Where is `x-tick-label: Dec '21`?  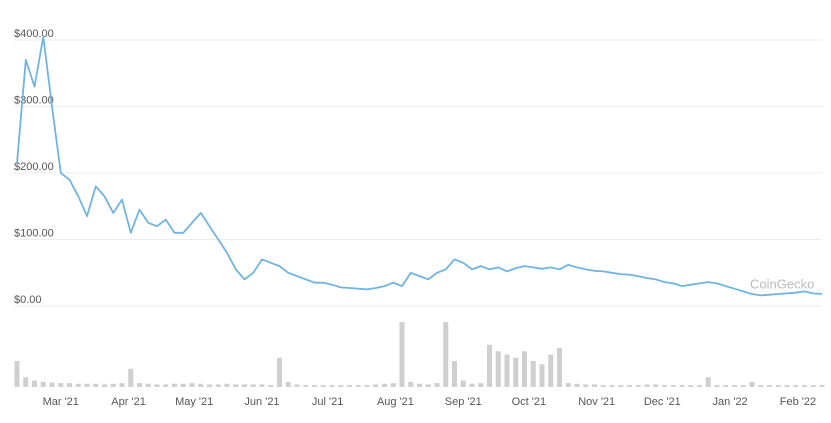 x-tick-label: Dec '21 is located at coordinates (662, 402).